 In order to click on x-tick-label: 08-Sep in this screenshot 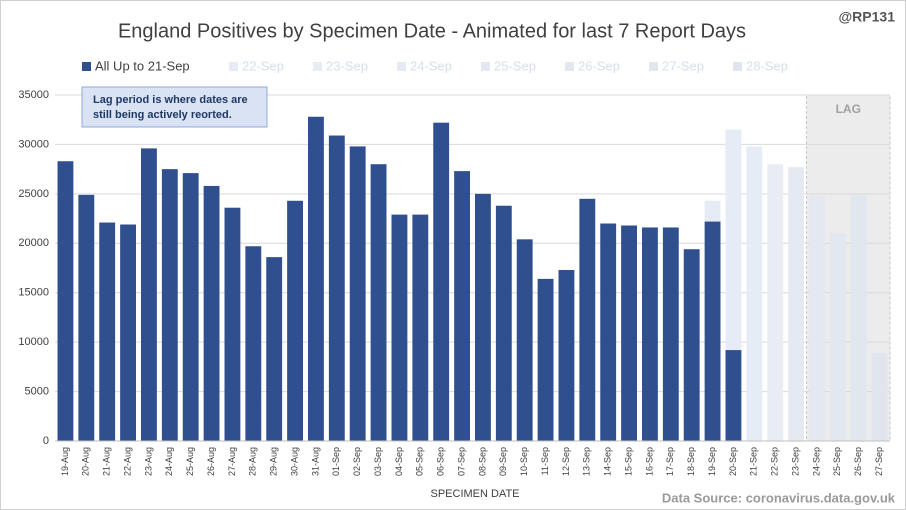, I will do `click(482, 461)`.